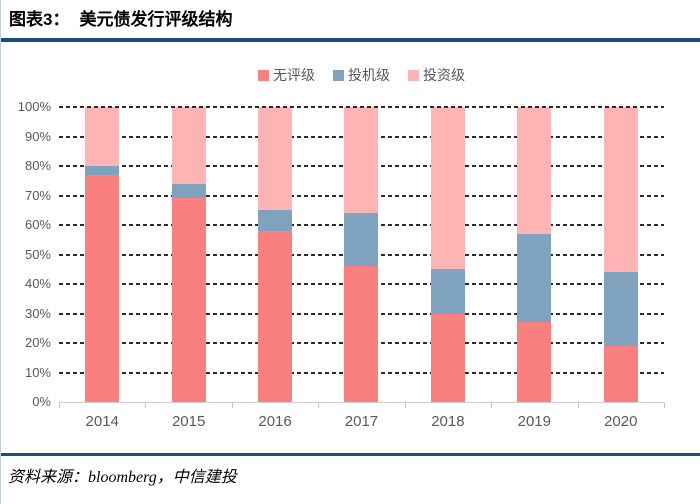  Describe the element at coordinates (338, 75) in the screenshot. I see `legend-swatch-speculative` at that location.